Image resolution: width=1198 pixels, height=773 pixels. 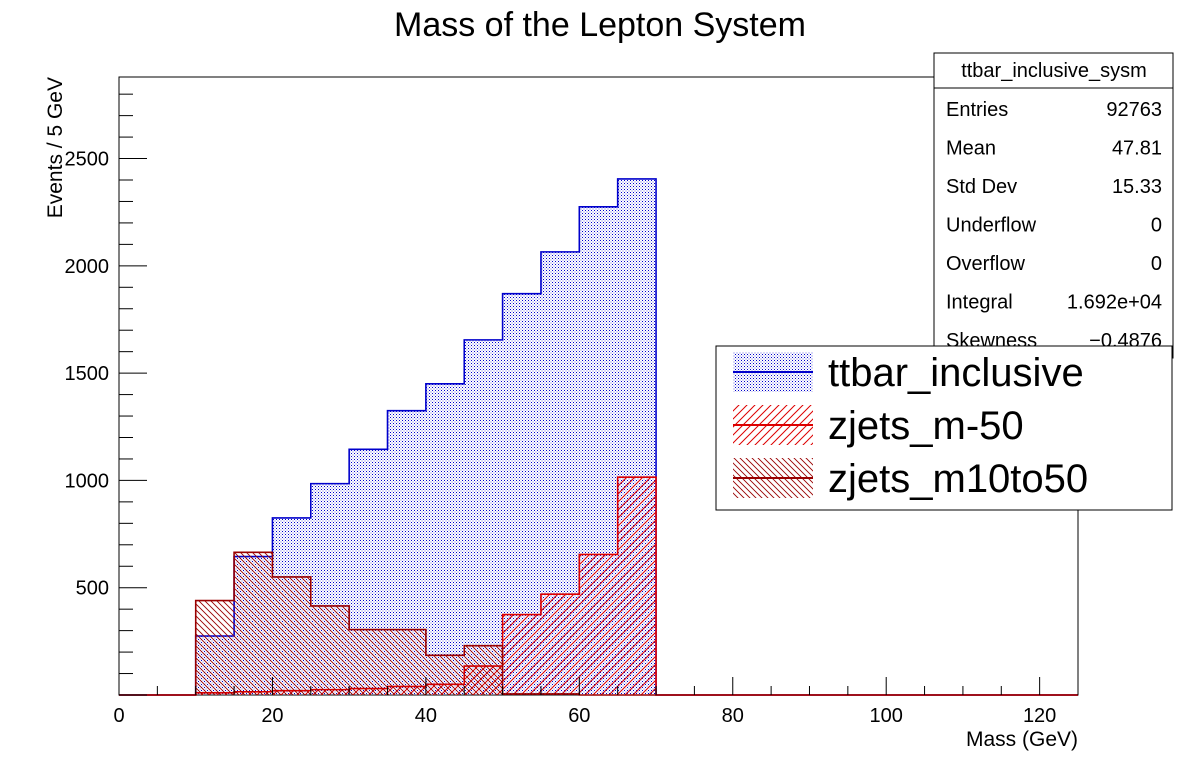 What do you see at coordinates (958, 479) in the screenshot?
I see `legend-label: zjets_m10to50` at bounding box center [958, 479].